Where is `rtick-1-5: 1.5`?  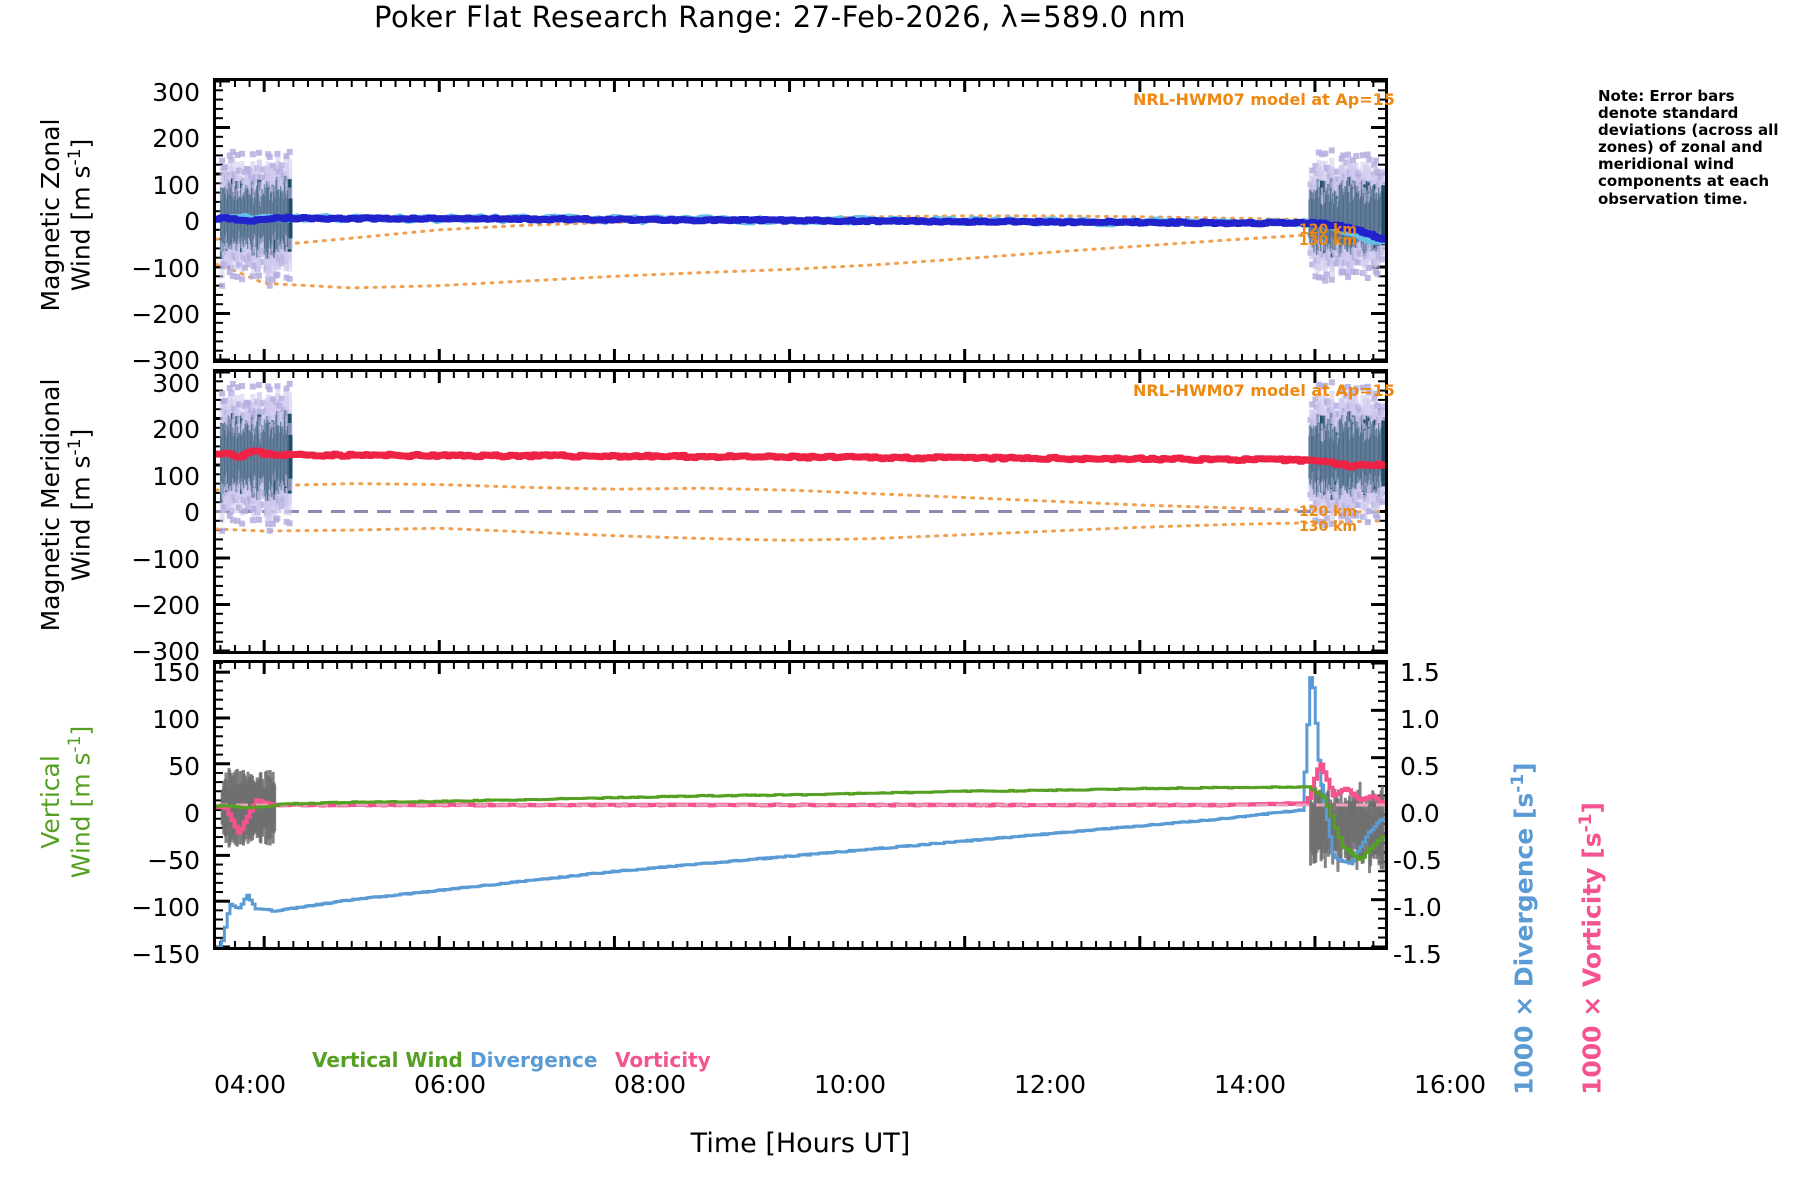 rtick-1-5: 1.5 is located at coordinates (1420, 672).